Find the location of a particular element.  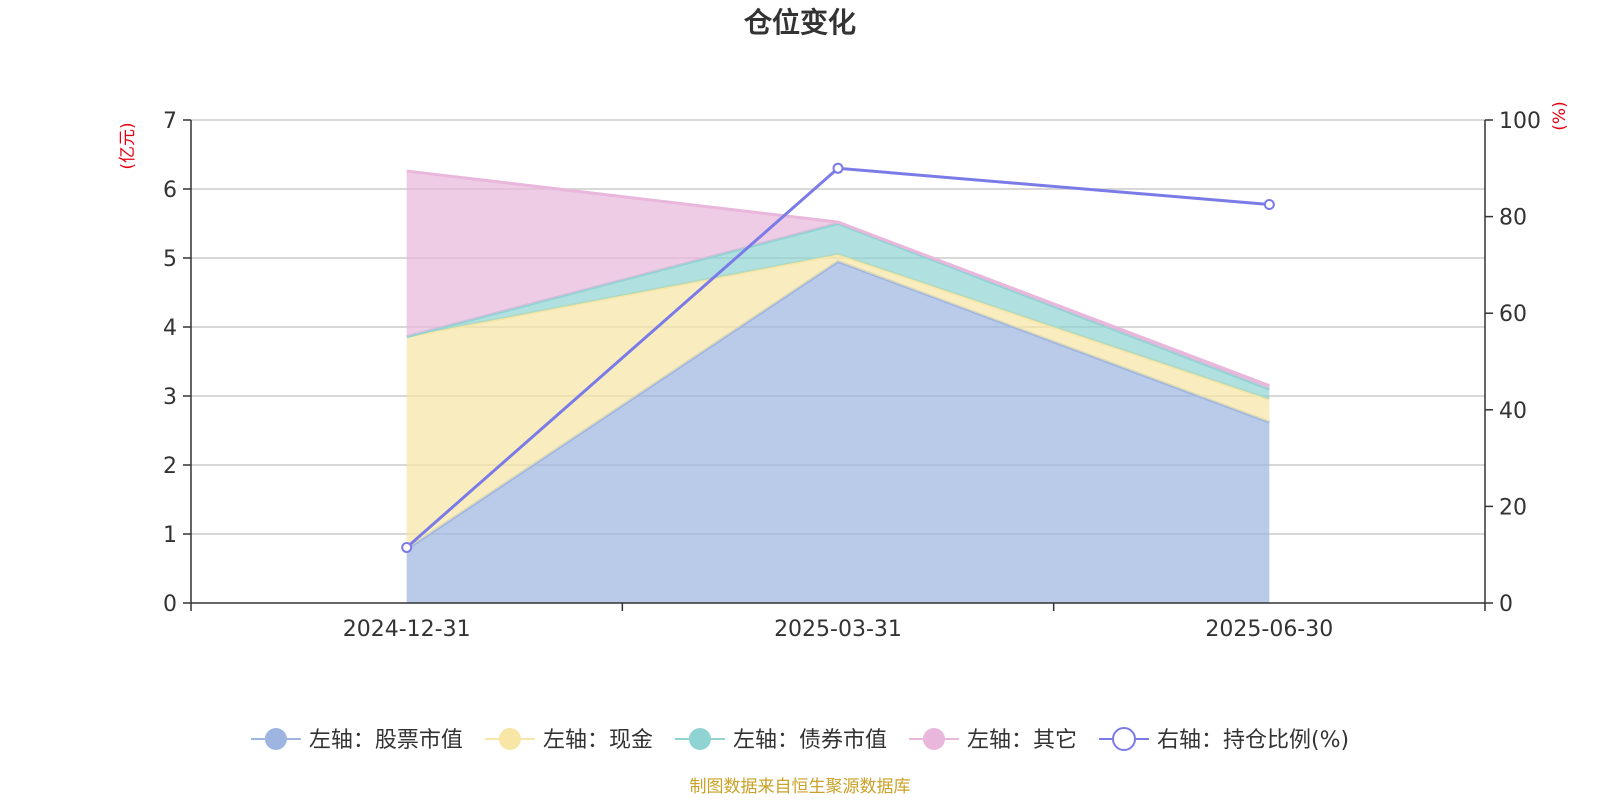

legend-item-3: 左轴：其它 is located at coordinates (992, 740).